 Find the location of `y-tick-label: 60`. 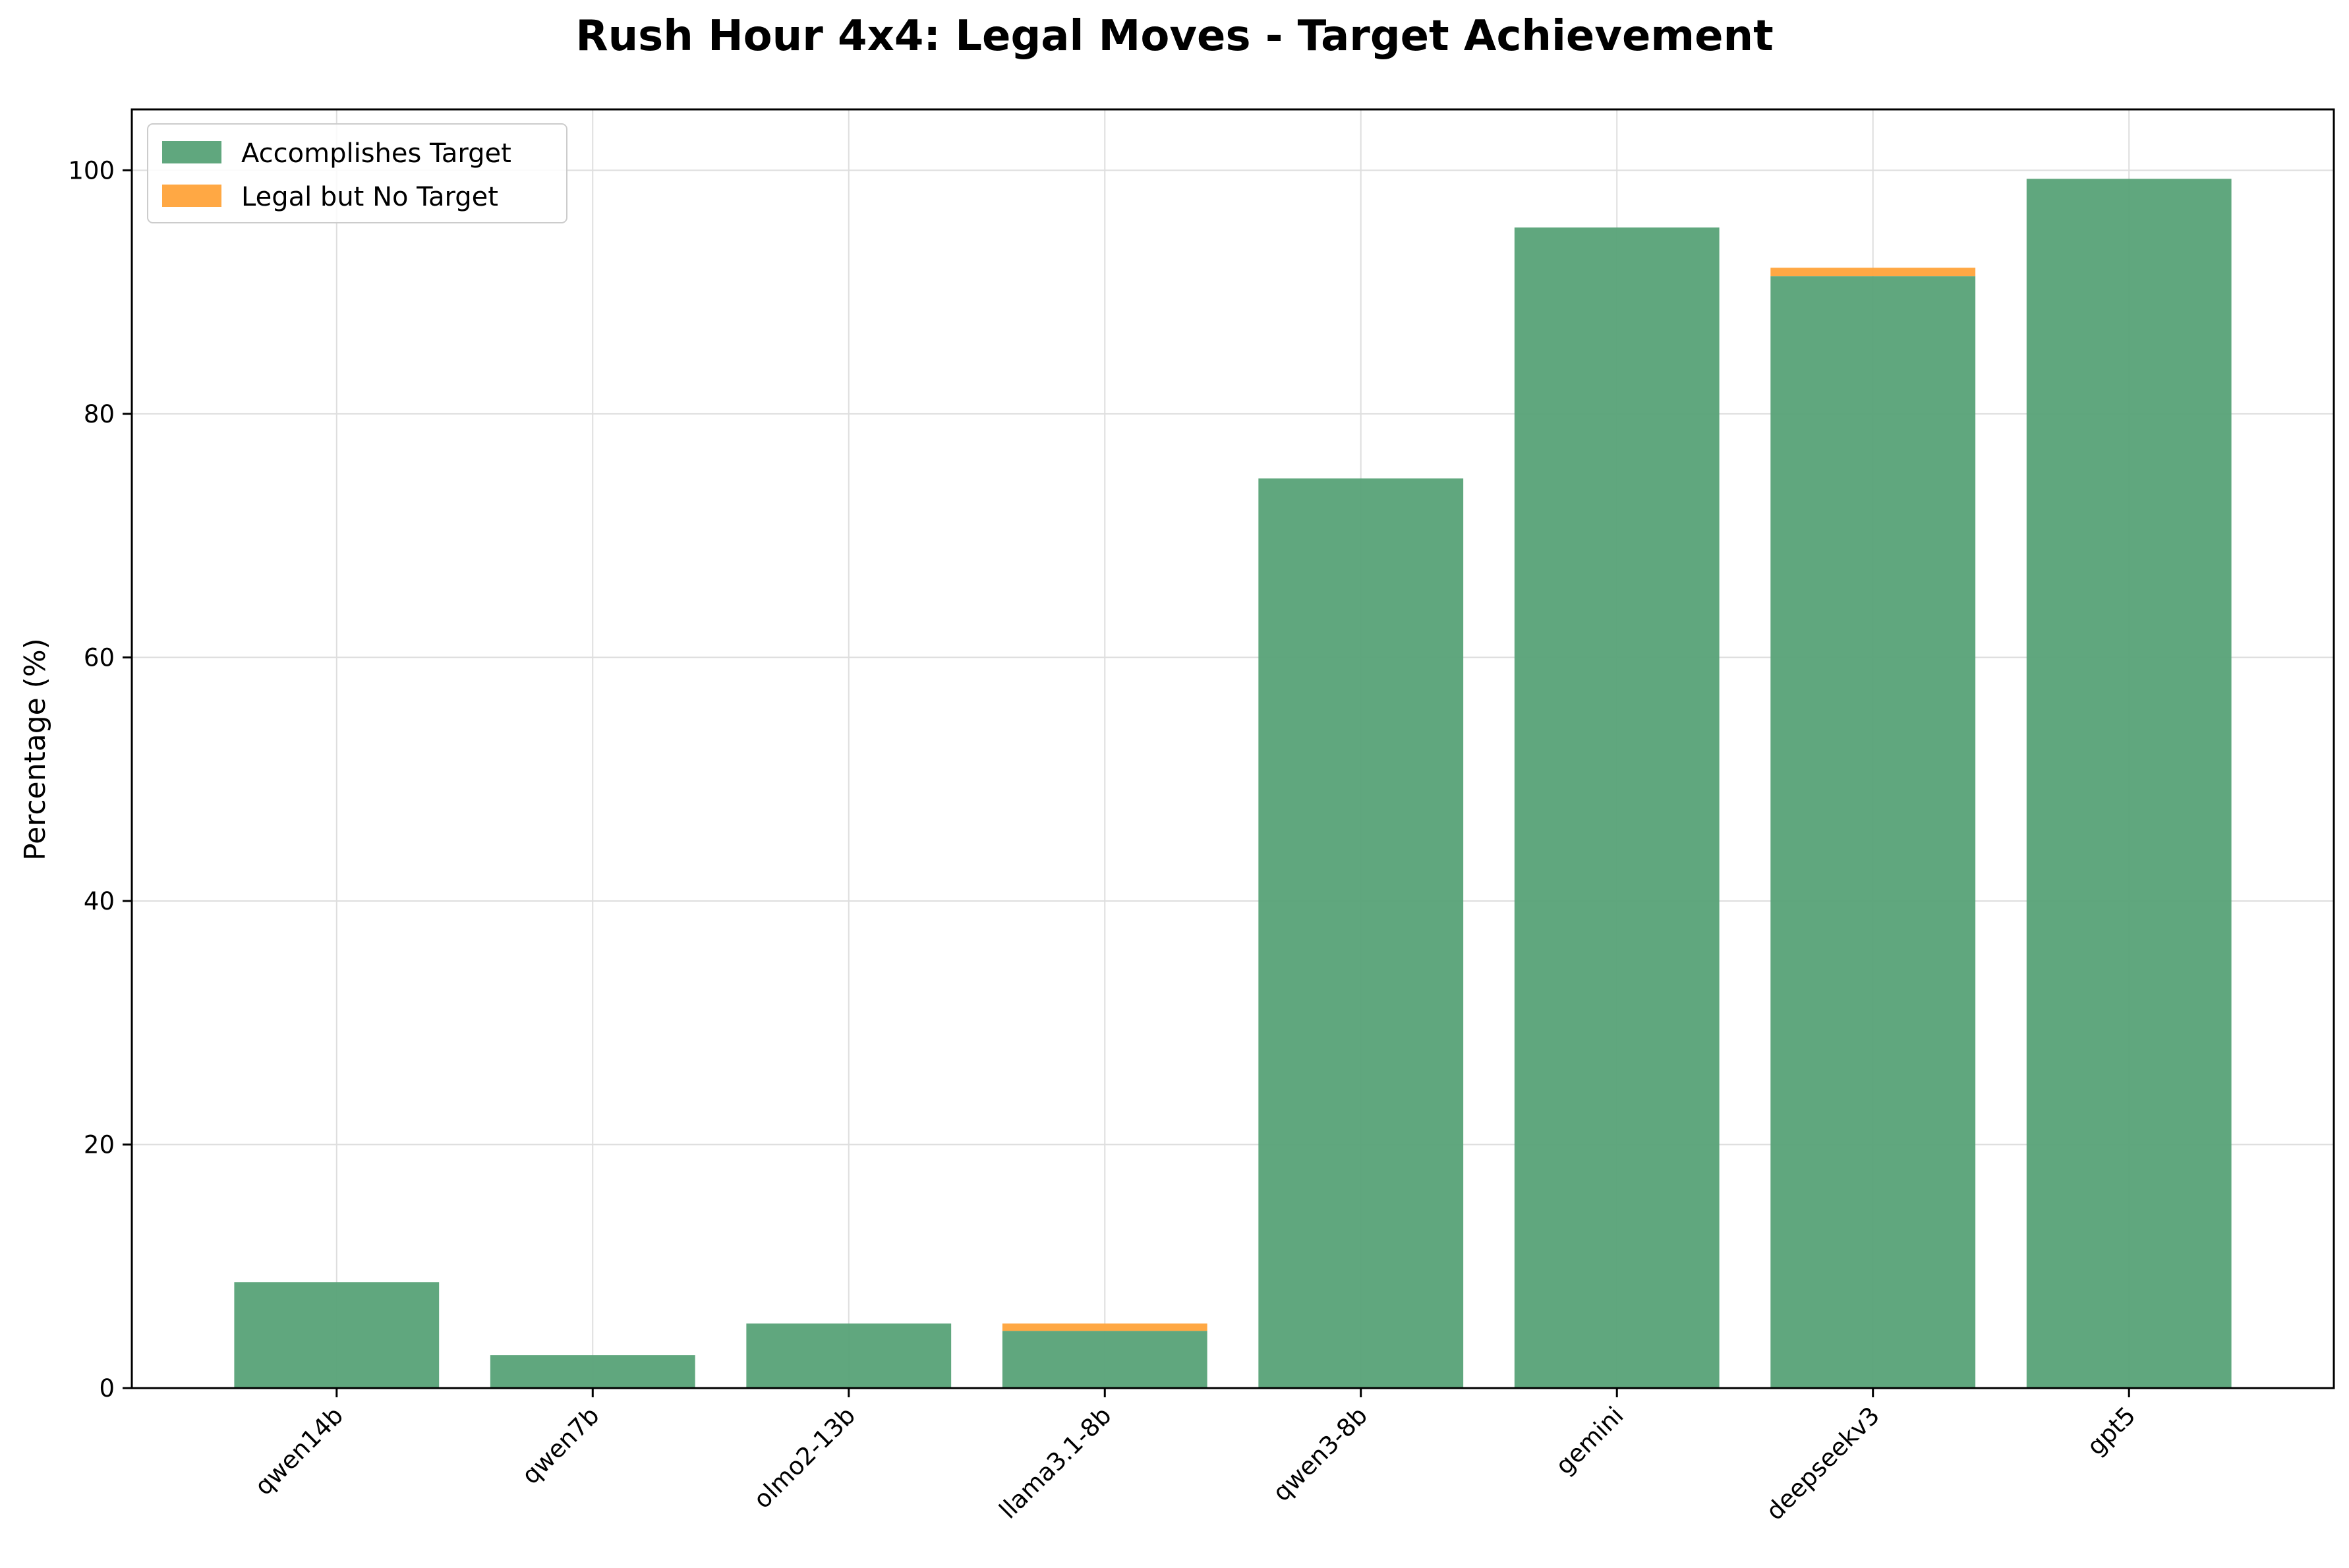

y-tick-label: 60 is located at coordinates (99, 657).